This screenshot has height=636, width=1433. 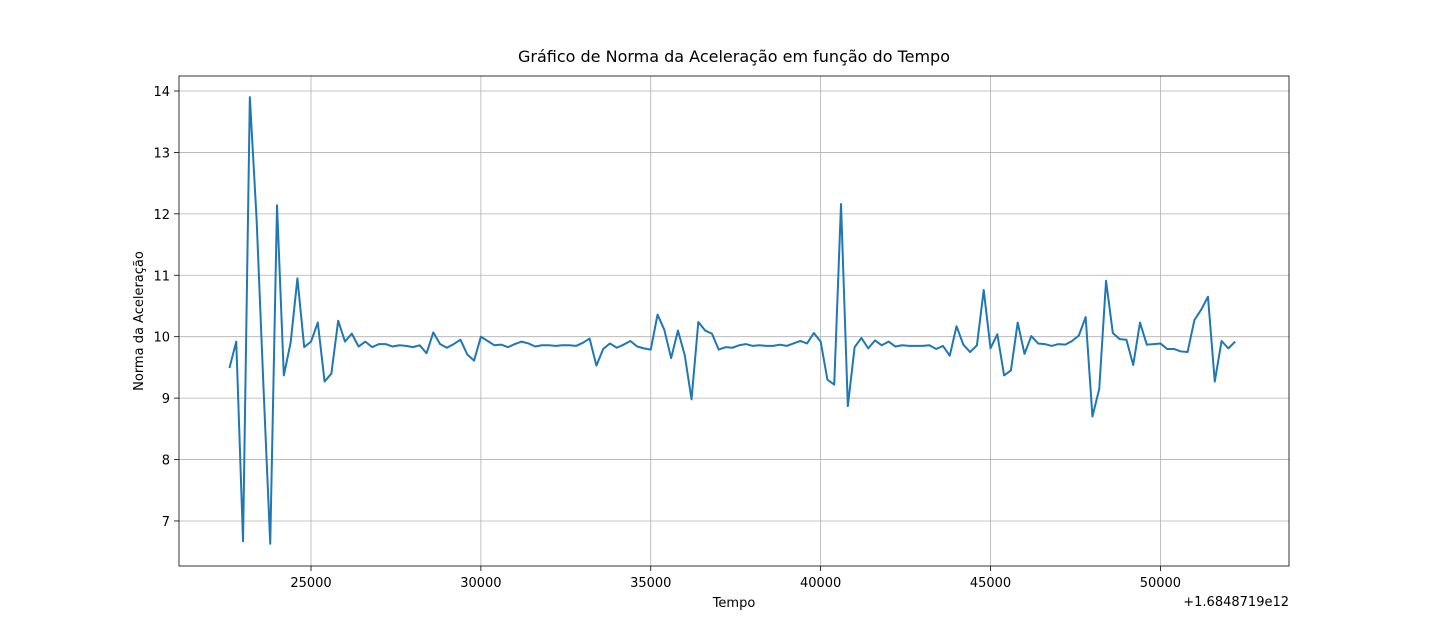 What do you see at coordinates (161, 276) in the screenshot?
I see `y-tick-label: 11` at bounding box center [161, 276].